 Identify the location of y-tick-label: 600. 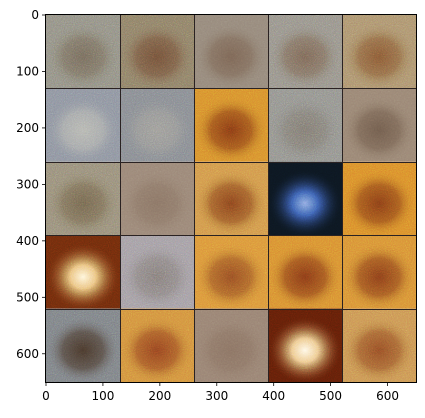
(27, 354).